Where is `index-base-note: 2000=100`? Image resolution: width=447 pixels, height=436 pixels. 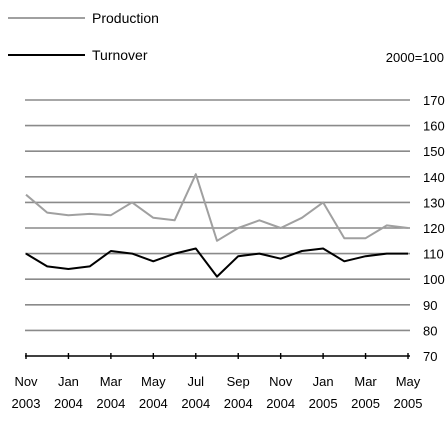
index-base-note: 2000=100 is located at coordinates (415, 57).